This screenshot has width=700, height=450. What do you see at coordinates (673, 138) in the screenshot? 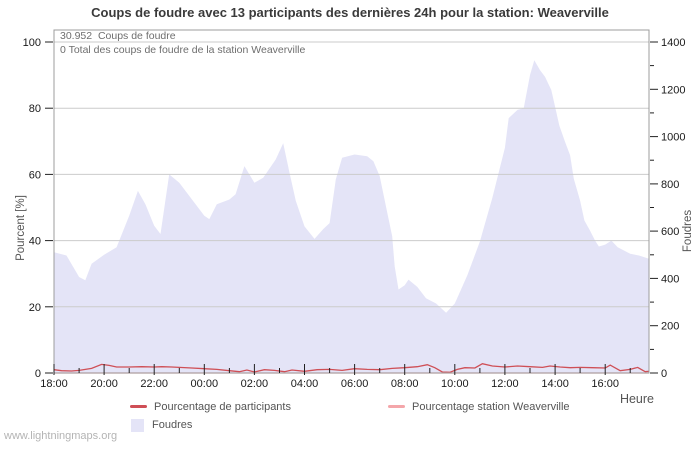
I see `y-right-tick-label: 1000` at bounding box center [673, 138].